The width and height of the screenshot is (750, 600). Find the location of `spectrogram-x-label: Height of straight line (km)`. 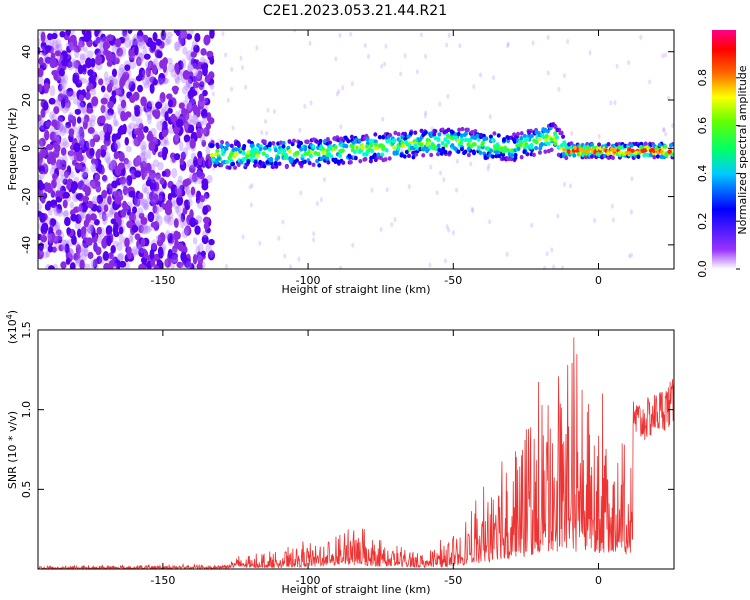

spectrogram-x-label: Height of straight line (km) is located at coordinates (355, 289).